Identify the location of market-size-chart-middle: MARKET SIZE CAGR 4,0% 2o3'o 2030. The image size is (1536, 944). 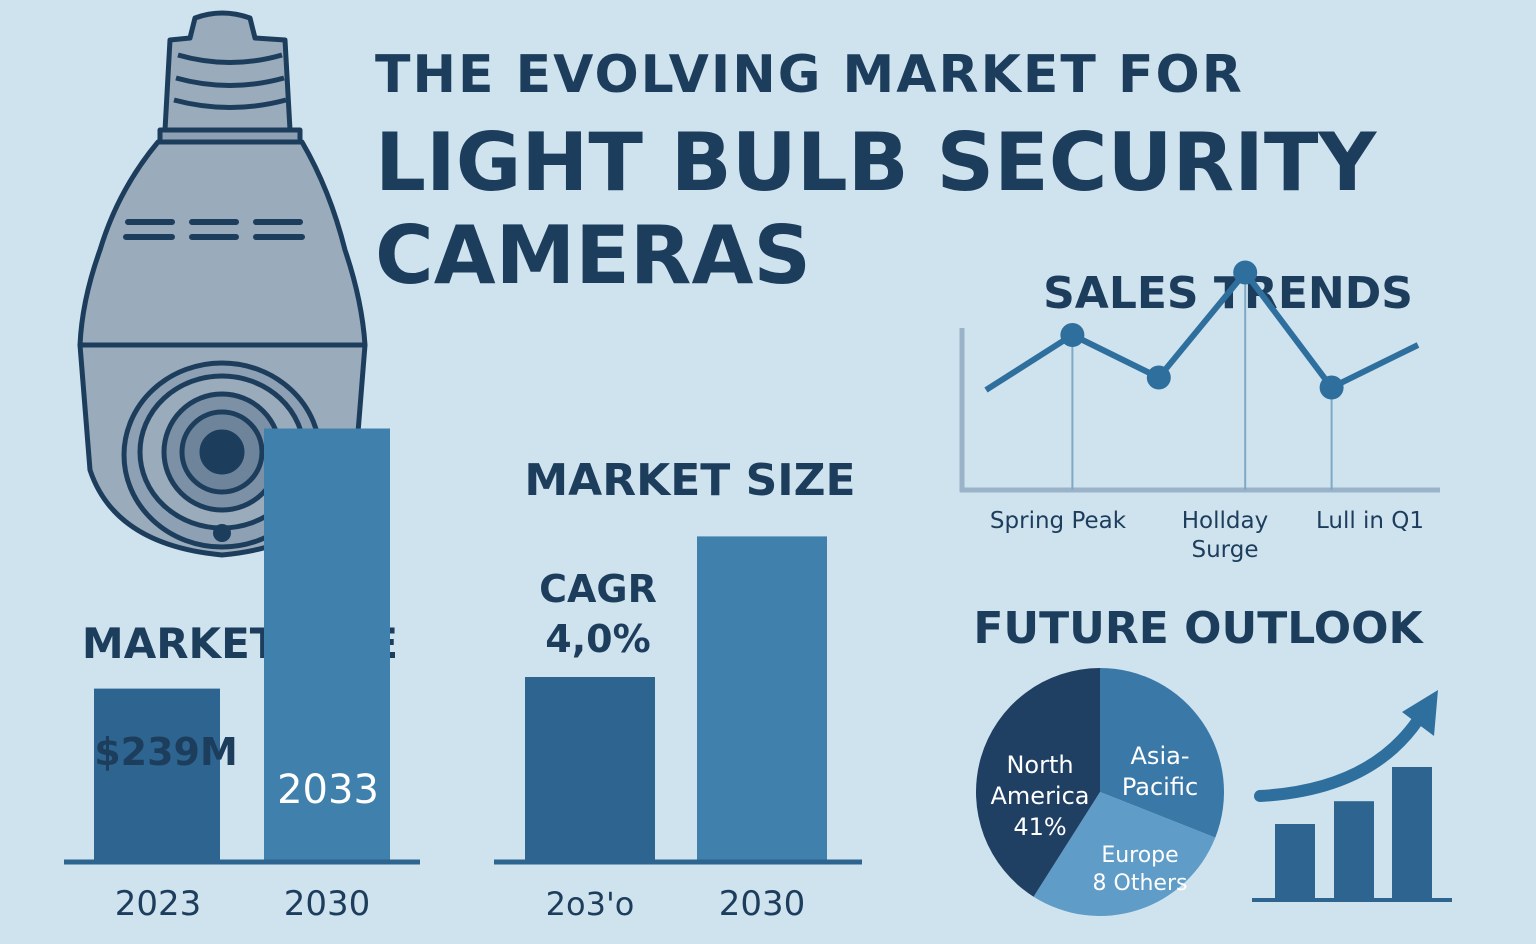
(678, 689).